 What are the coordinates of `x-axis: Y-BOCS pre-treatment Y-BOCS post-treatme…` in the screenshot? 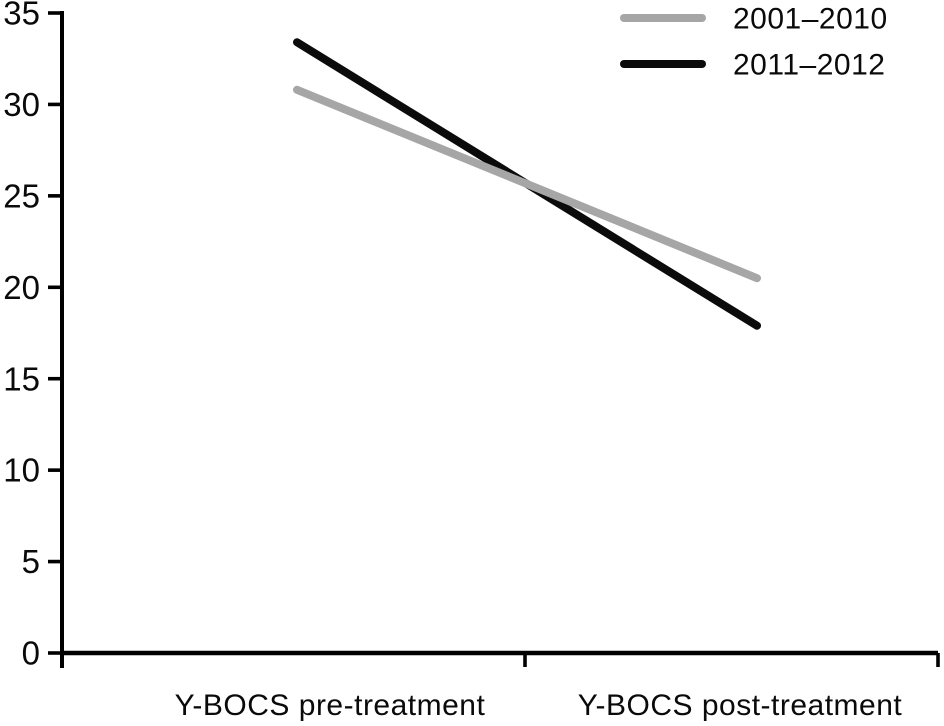 It's located at (500, 686).